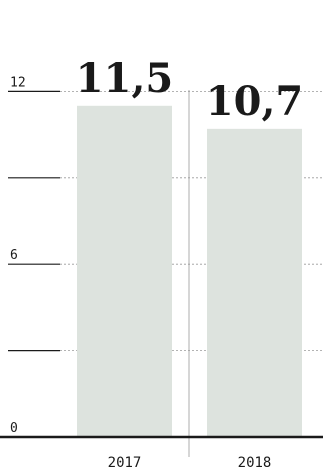 The height and width of the screenshot is (472, 323). Describe the element at coordinates (34, 255) in the screenshot. I see `y-axis: 0 6 12` at that location.